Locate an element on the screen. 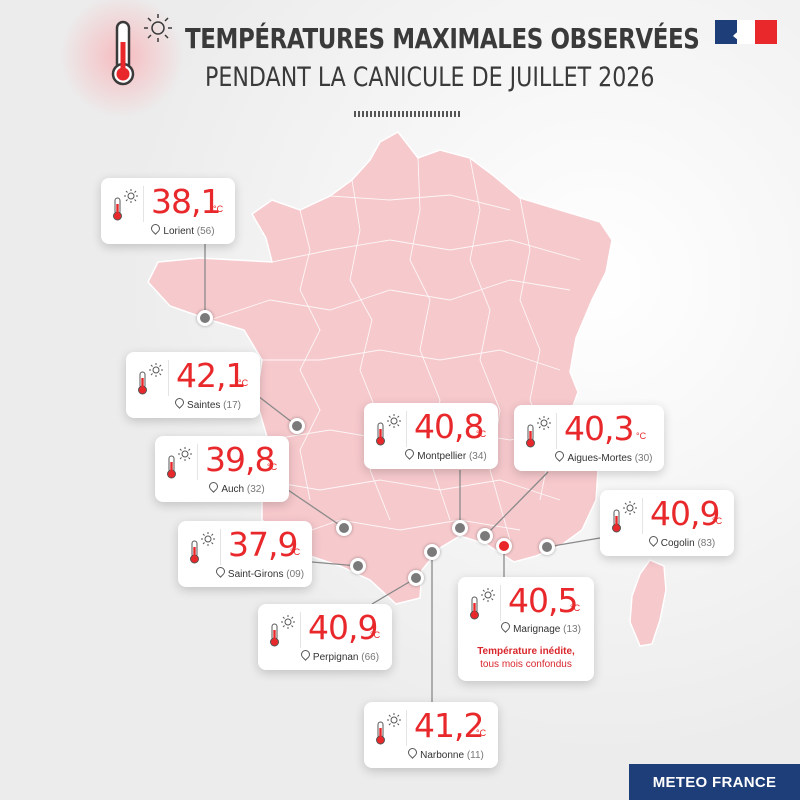  station-temperature: 40,8 is located at coordinates (449, 426).